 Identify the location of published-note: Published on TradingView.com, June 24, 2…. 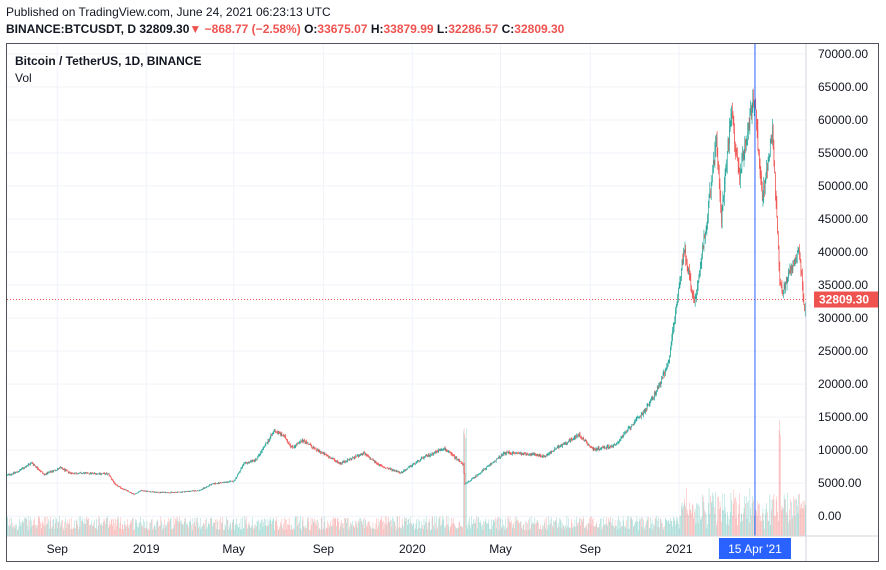
(168, 12).